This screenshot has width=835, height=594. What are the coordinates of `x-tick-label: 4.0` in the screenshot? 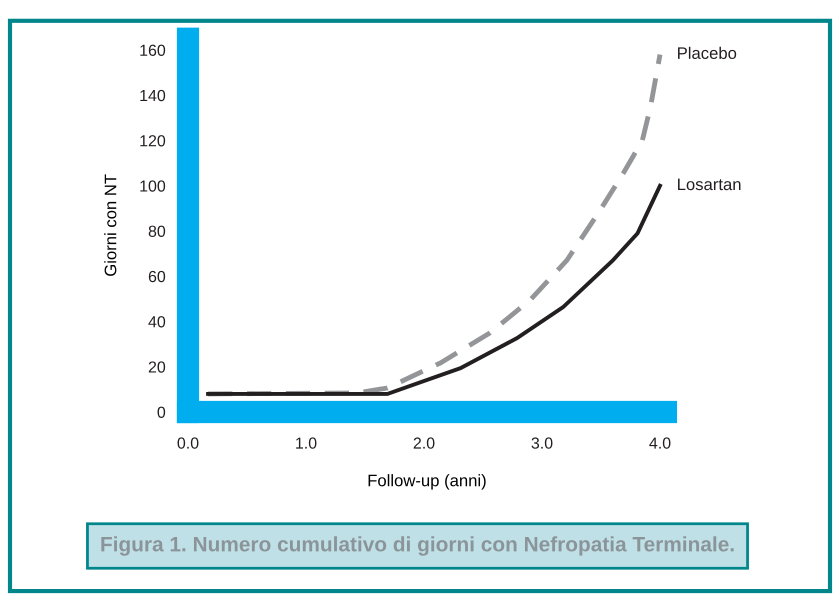 It's located at (659, 443).